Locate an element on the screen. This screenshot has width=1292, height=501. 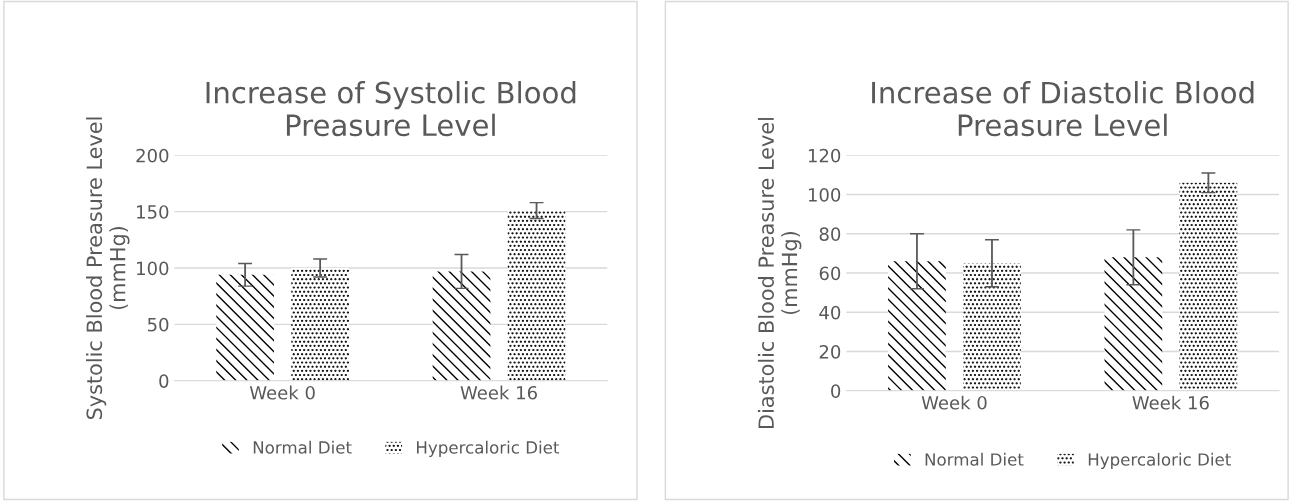
chart-title: Increase of Systolic Blood Preasure Level is located at coordinates (391, 109).